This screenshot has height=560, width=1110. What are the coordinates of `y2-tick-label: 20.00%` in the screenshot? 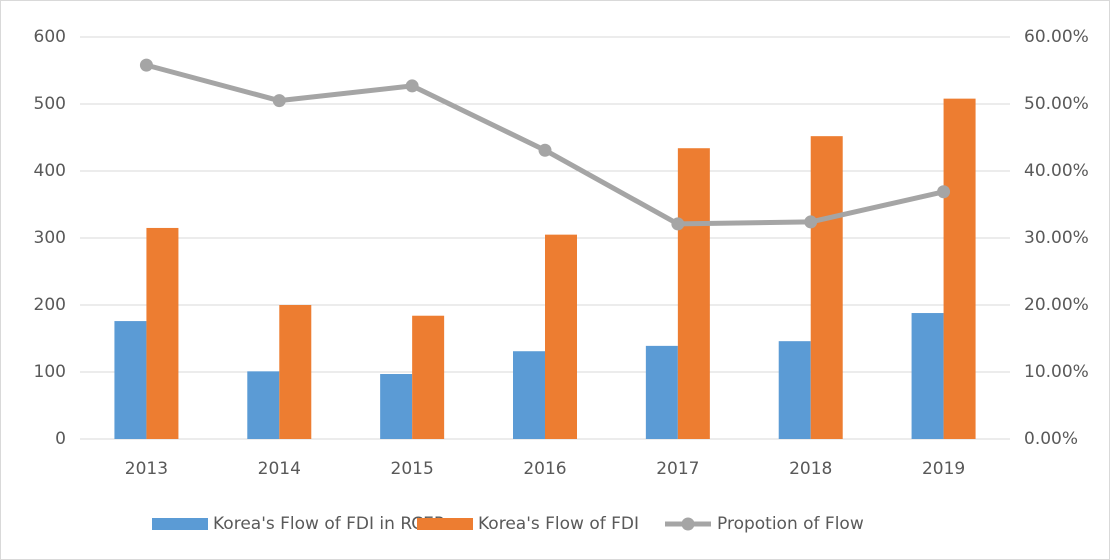 It's located at (1056, 305).